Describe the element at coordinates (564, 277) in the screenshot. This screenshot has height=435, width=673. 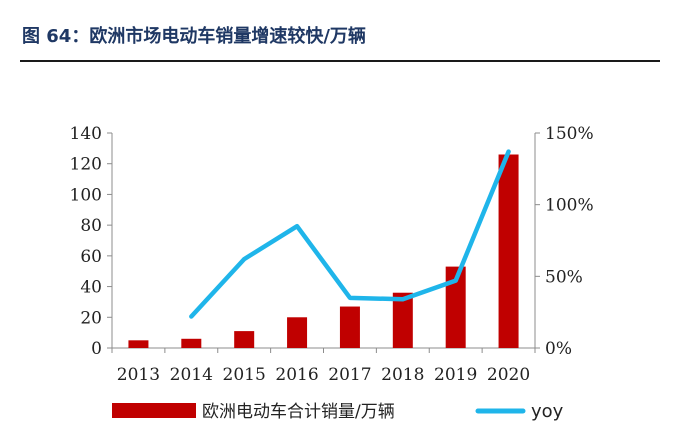
I see `right-axis-tick-label: 50%` at that location.